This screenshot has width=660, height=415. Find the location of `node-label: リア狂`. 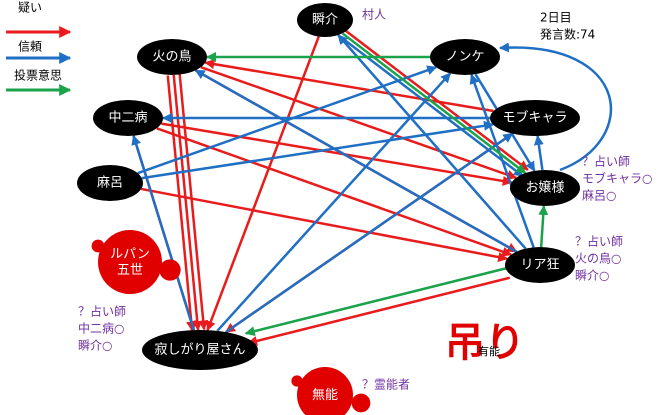

node-label: リア狂 is located at coordinates (539, 265).